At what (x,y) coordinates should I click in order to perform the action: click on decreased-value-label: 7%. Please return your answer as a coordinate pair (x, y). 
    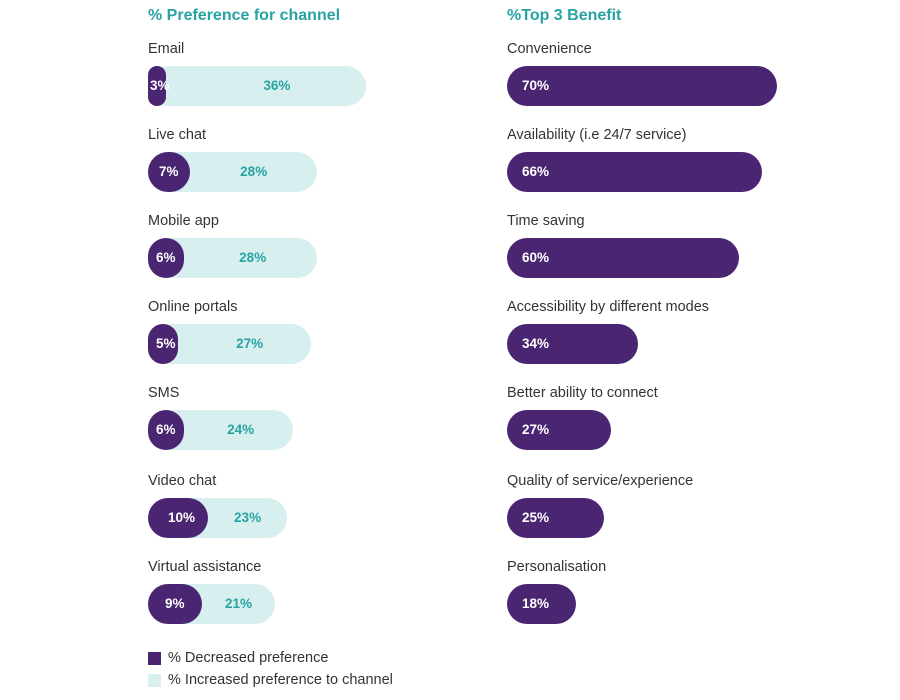
    Looking at the image, I should click on (169, 171).